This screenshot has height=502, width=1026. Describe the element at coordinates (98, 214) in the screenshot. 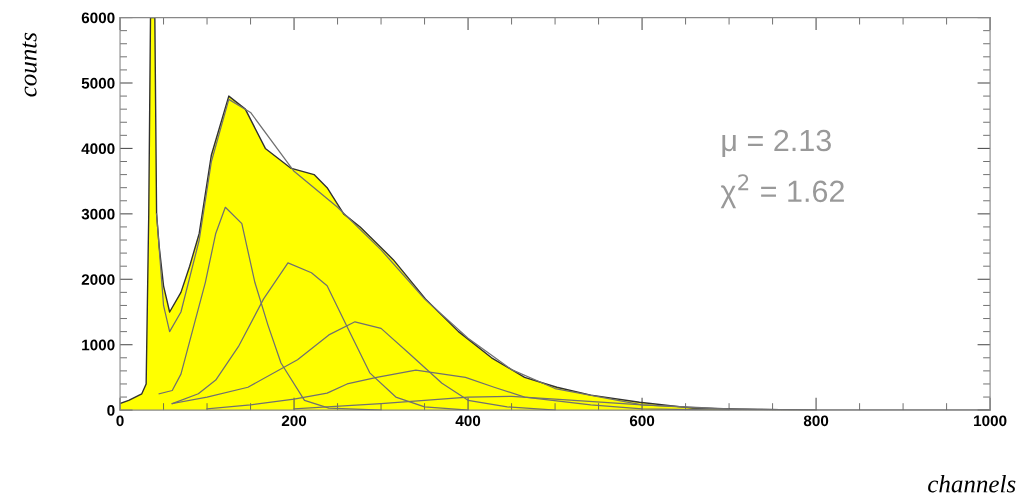

I see `y-tick-label: 3000` at that location.